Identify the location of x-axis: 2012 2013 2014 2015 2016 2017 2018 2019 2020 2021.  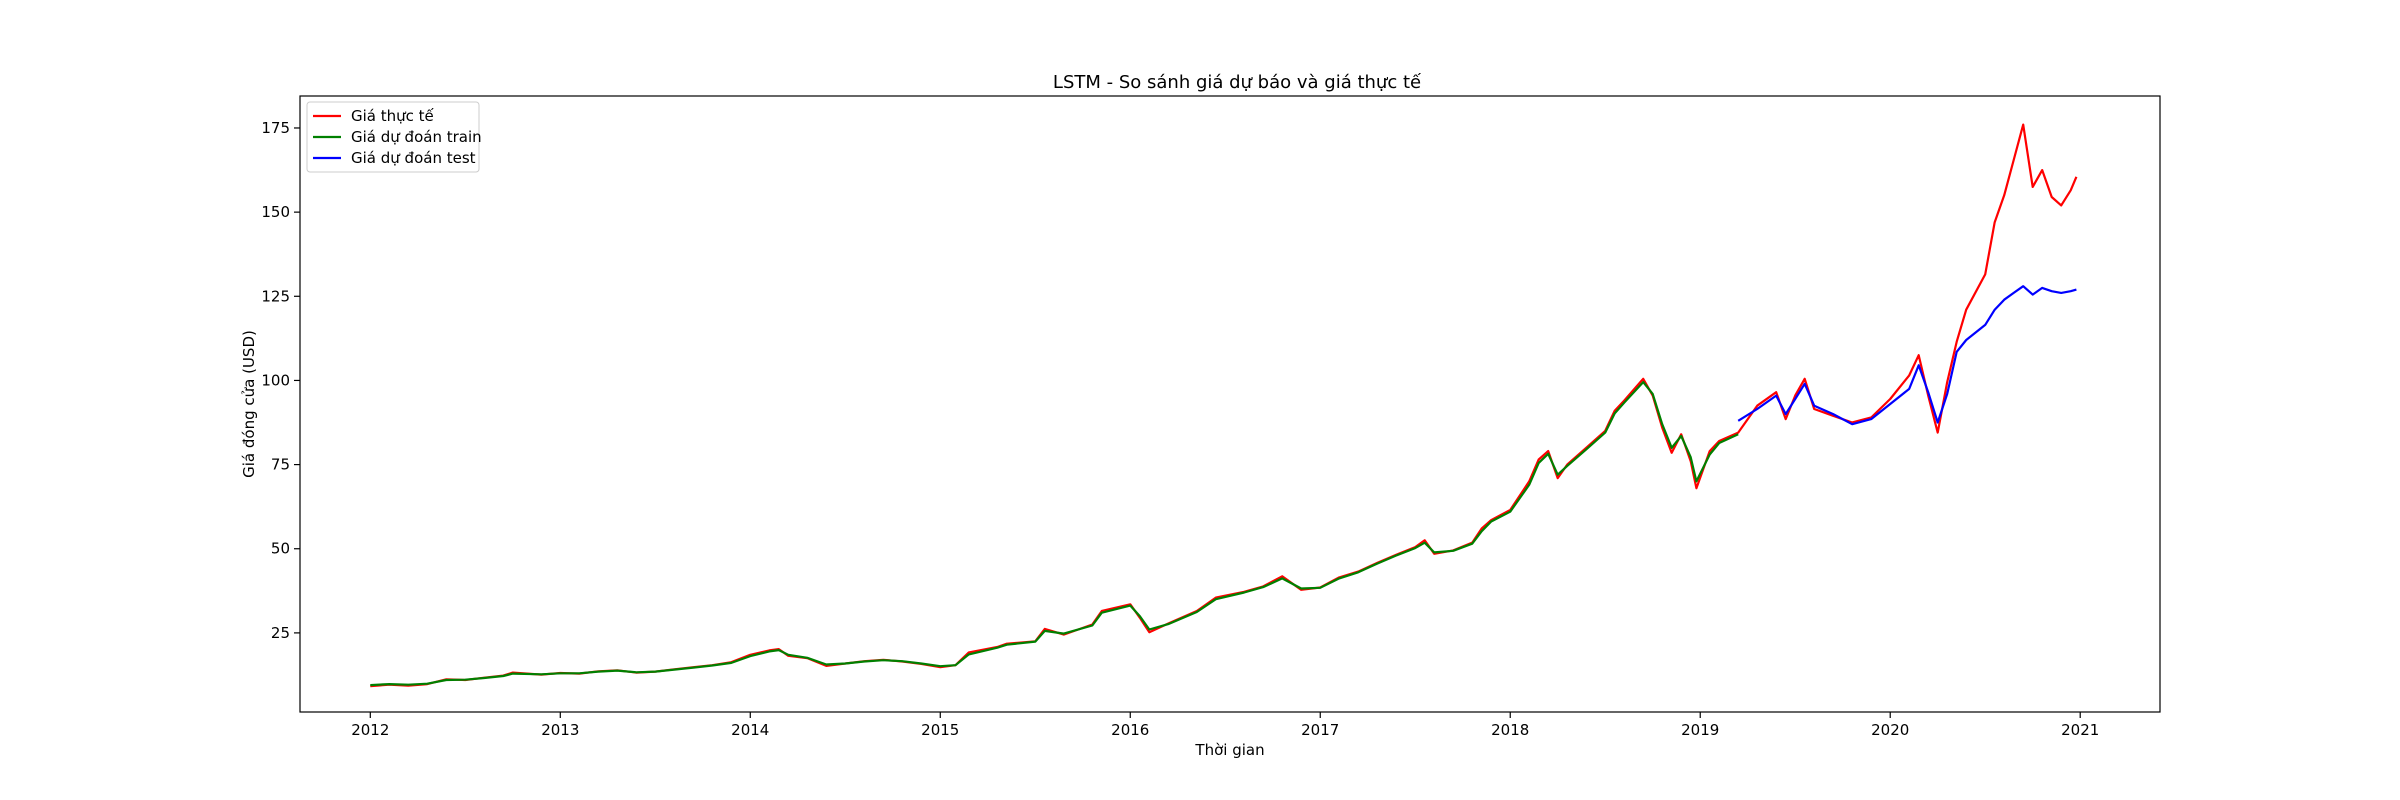
(1225, 725).